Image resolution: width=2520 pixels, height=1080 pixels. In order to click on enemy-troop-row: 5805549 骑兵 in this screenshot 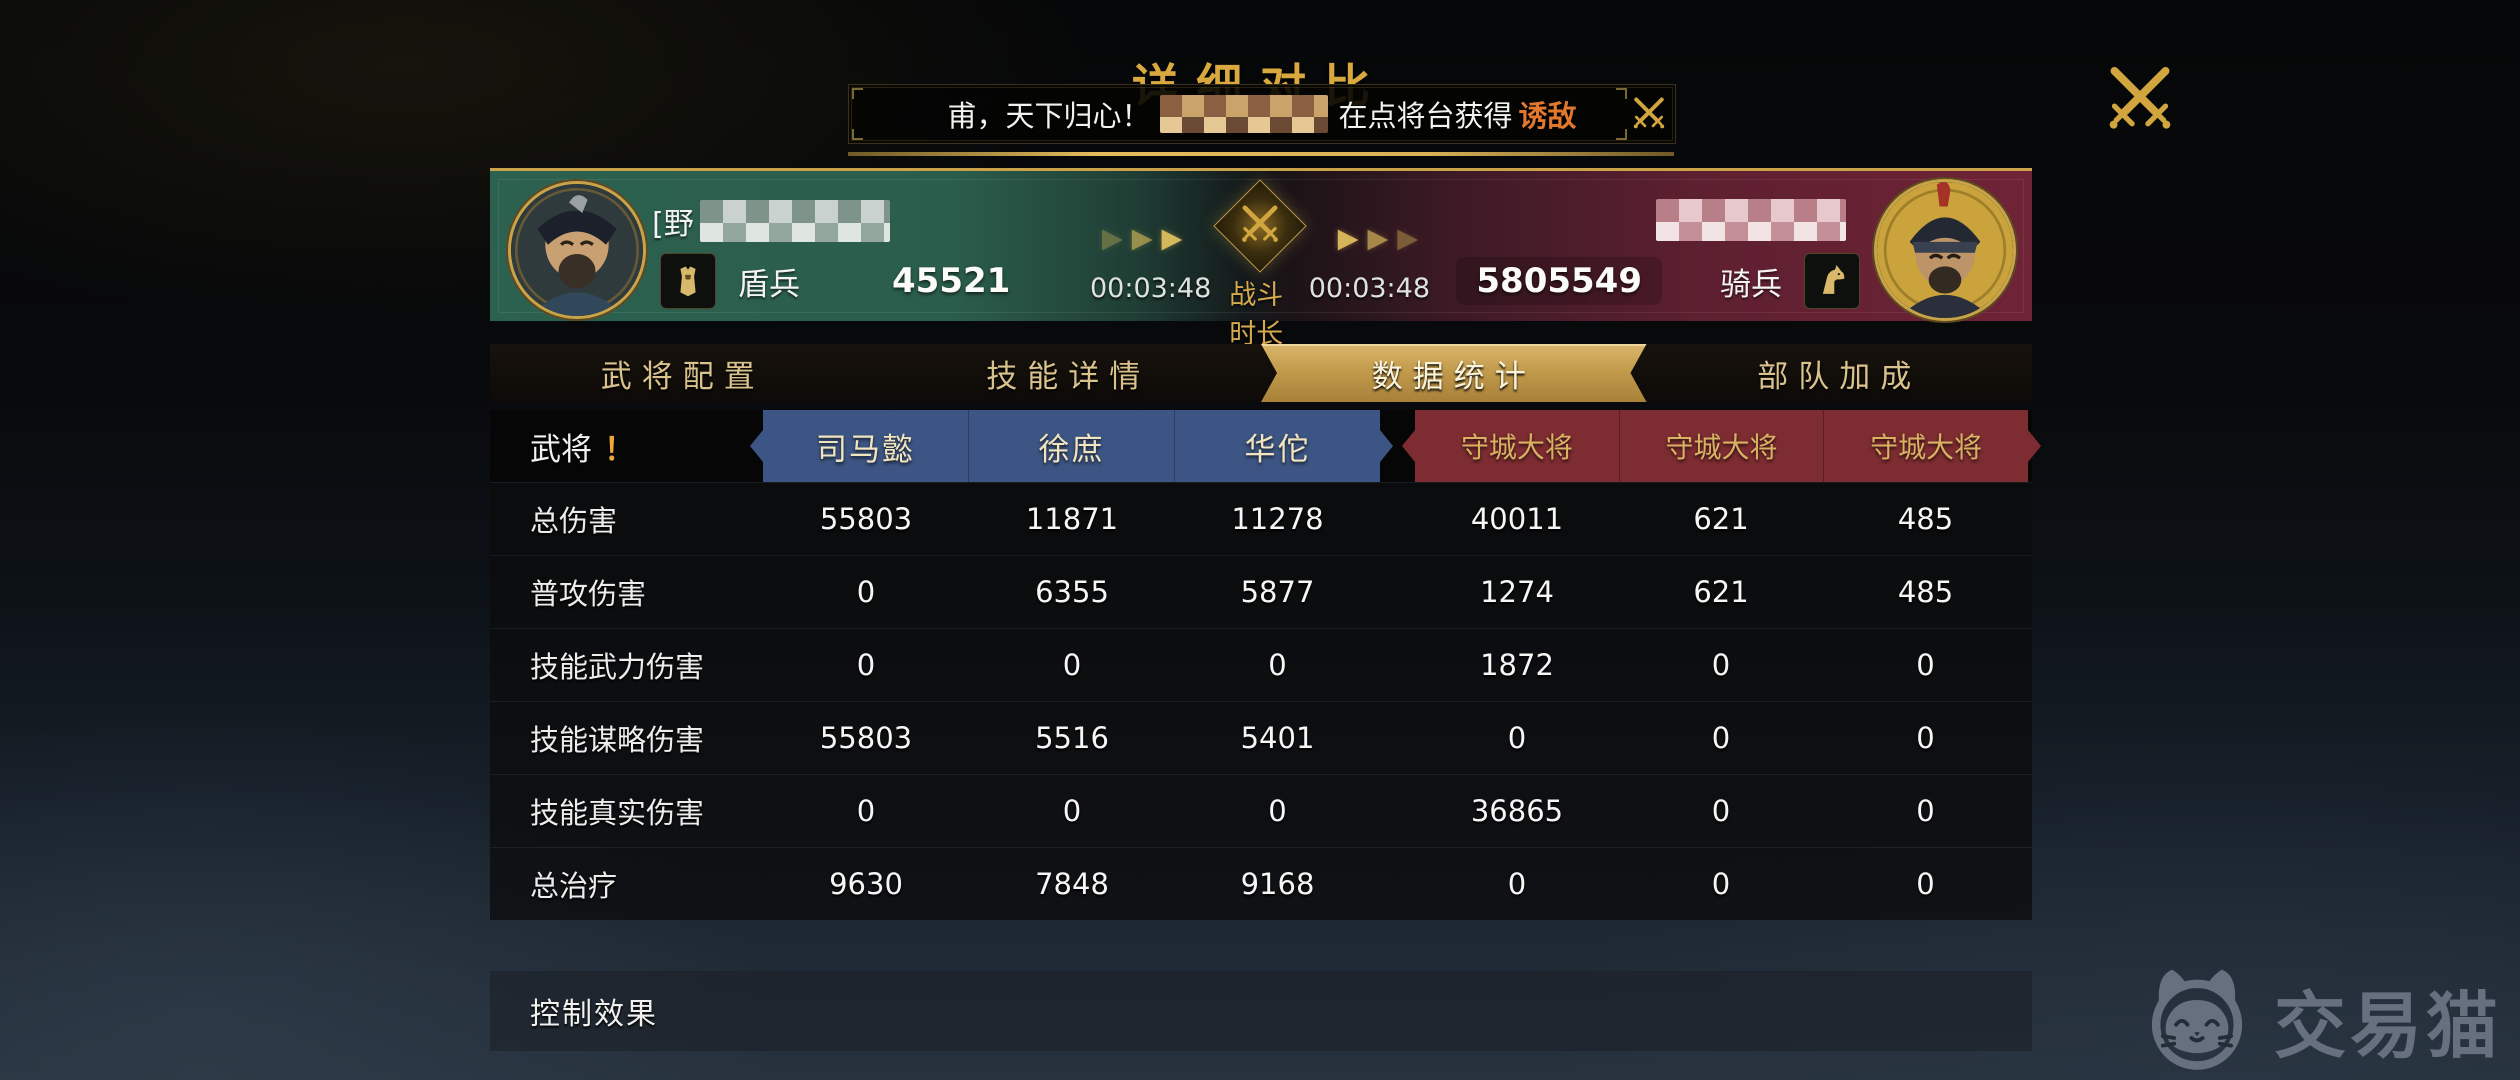, I will do `click(1658, 281)`.